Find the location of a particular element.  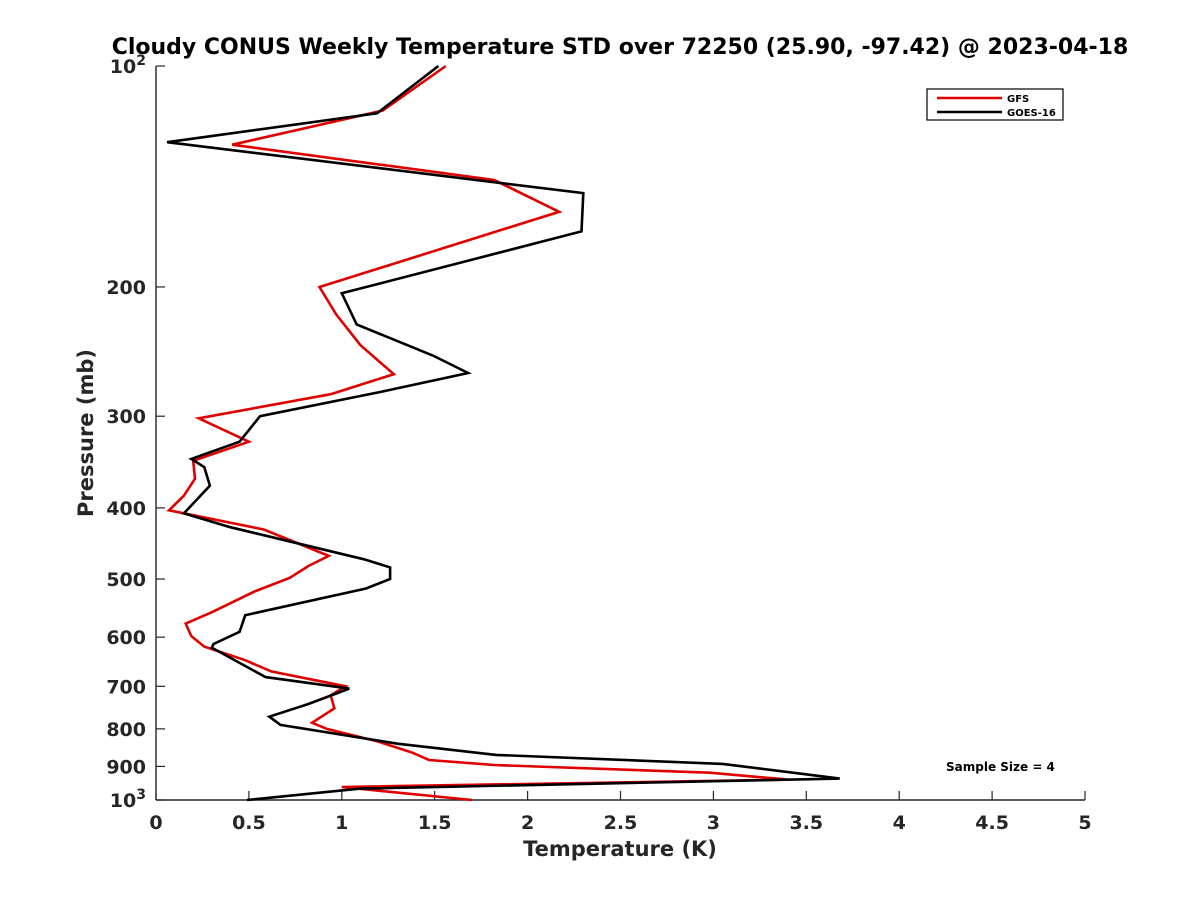

legend: GFS GOES-16 is located at coordinates (995, 104).